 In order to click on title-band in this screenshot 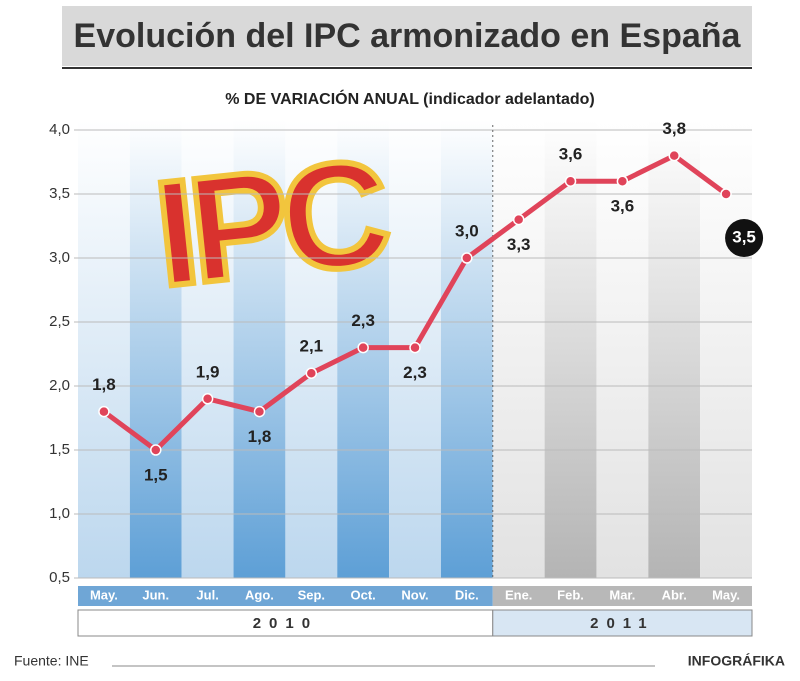, I will do `click(407, 36)`.